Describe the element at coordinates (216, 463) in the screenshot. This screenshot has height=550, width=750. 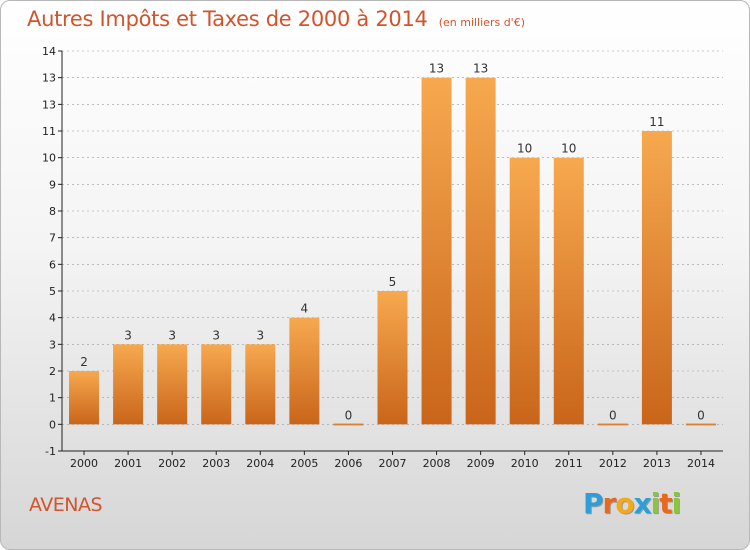
I see `x-tick-label-2003: 2003` at that location.